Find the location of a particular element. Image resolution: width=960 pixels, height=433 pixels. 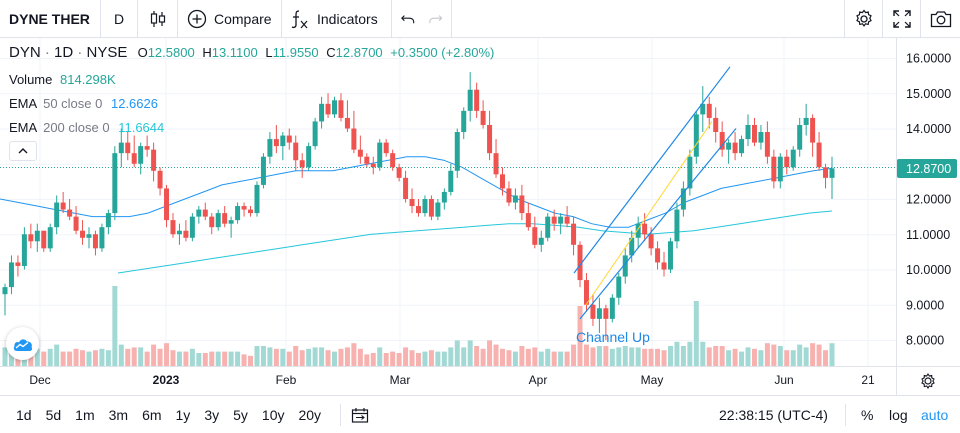

indicators-label: Indicators is located at coordinates (347, 18).